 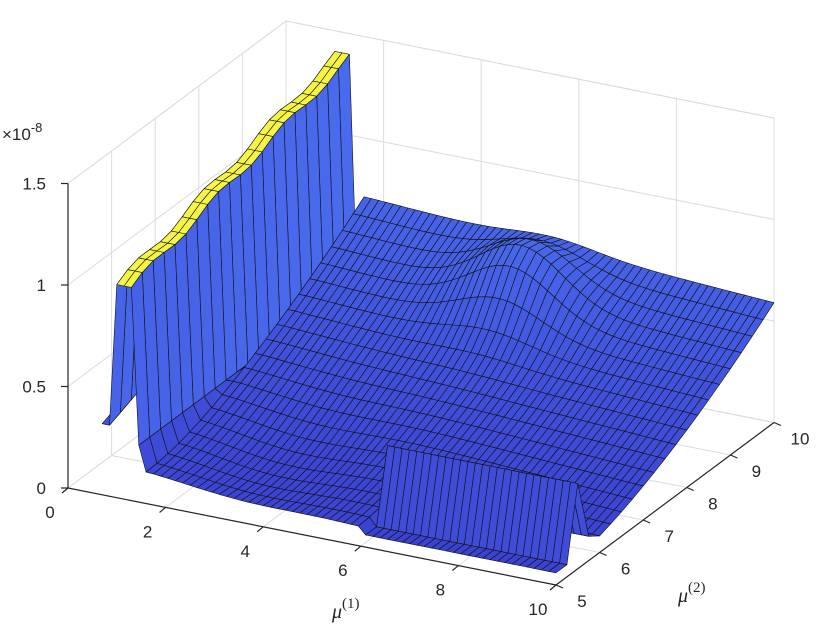 What do you see at coordinates (625, 569) in the screenshot?
I see `y-tick-label: 6` at bounding box center [625, 569].